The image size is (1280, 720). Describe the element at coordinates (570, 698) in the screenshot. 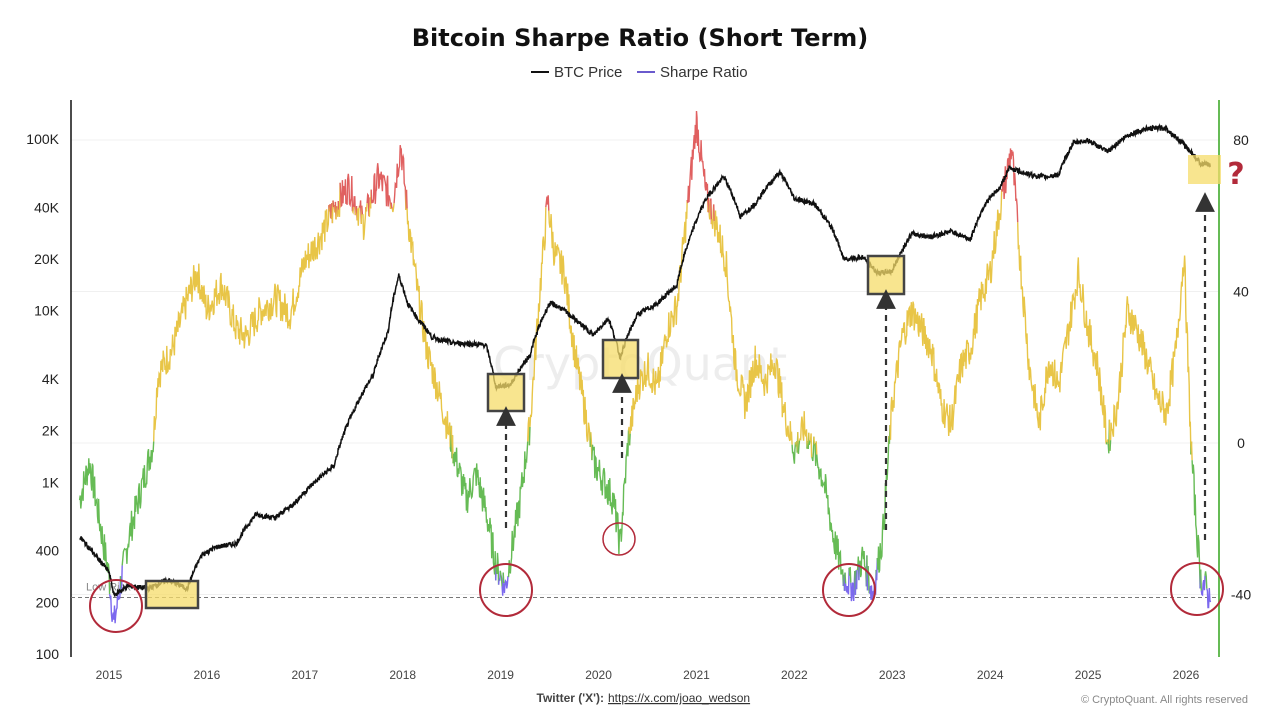

I see `footer-twitter-label: Twitter ('X'):` at that location.